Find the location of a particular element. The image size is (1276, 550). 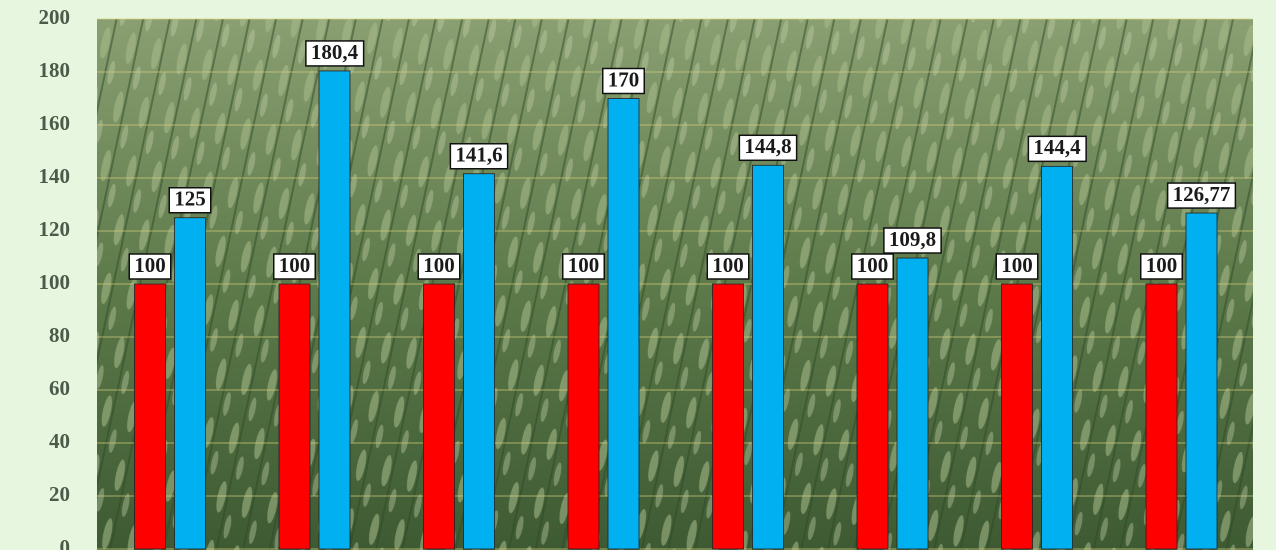

value-label: 125 is located at coordinates (190, 199).